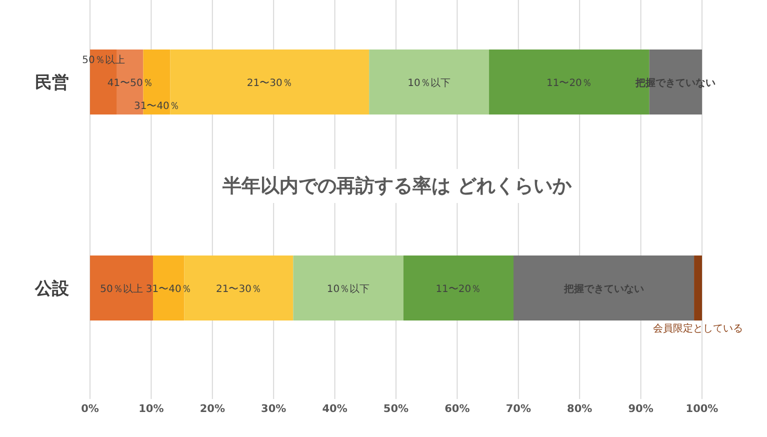  Describe the element at coordinates (52, 289) in the screenshot. I see `y-tick-label: 公設` at that location.